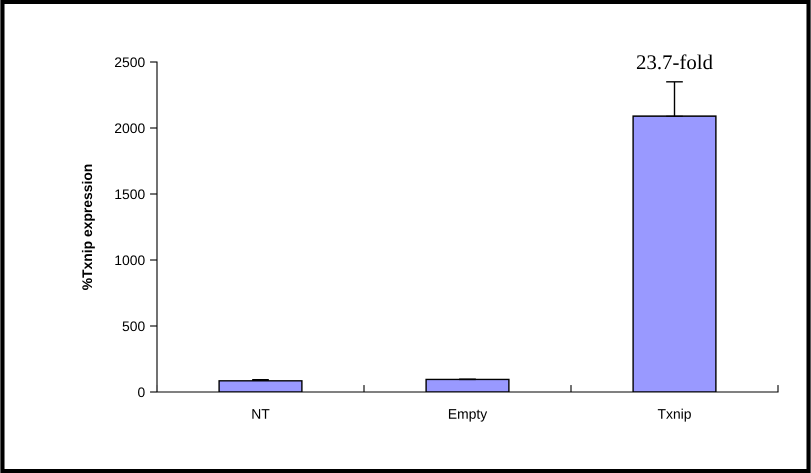  What do you see at coordinates (141, 392) in the screenshot?
I see `y-tick-label: 0` at bounding box center [141, 392].